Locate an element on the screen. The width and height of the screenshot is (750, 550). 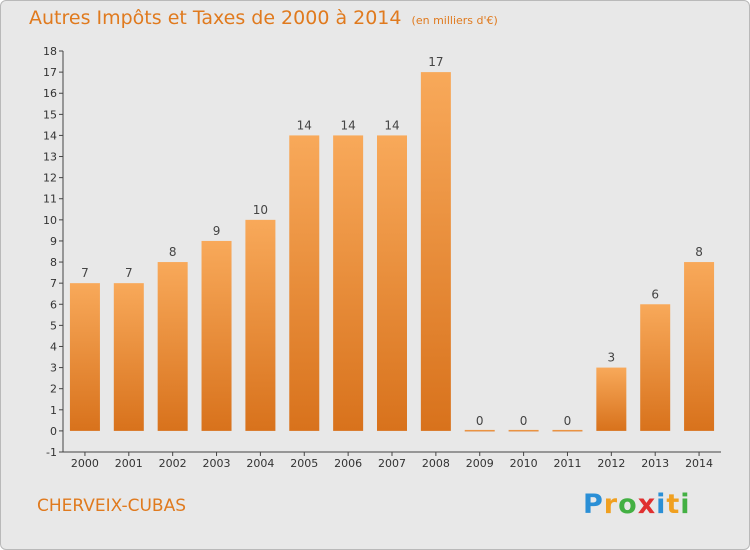
y-tick-label: 4 is located at coordinates (53, 346).